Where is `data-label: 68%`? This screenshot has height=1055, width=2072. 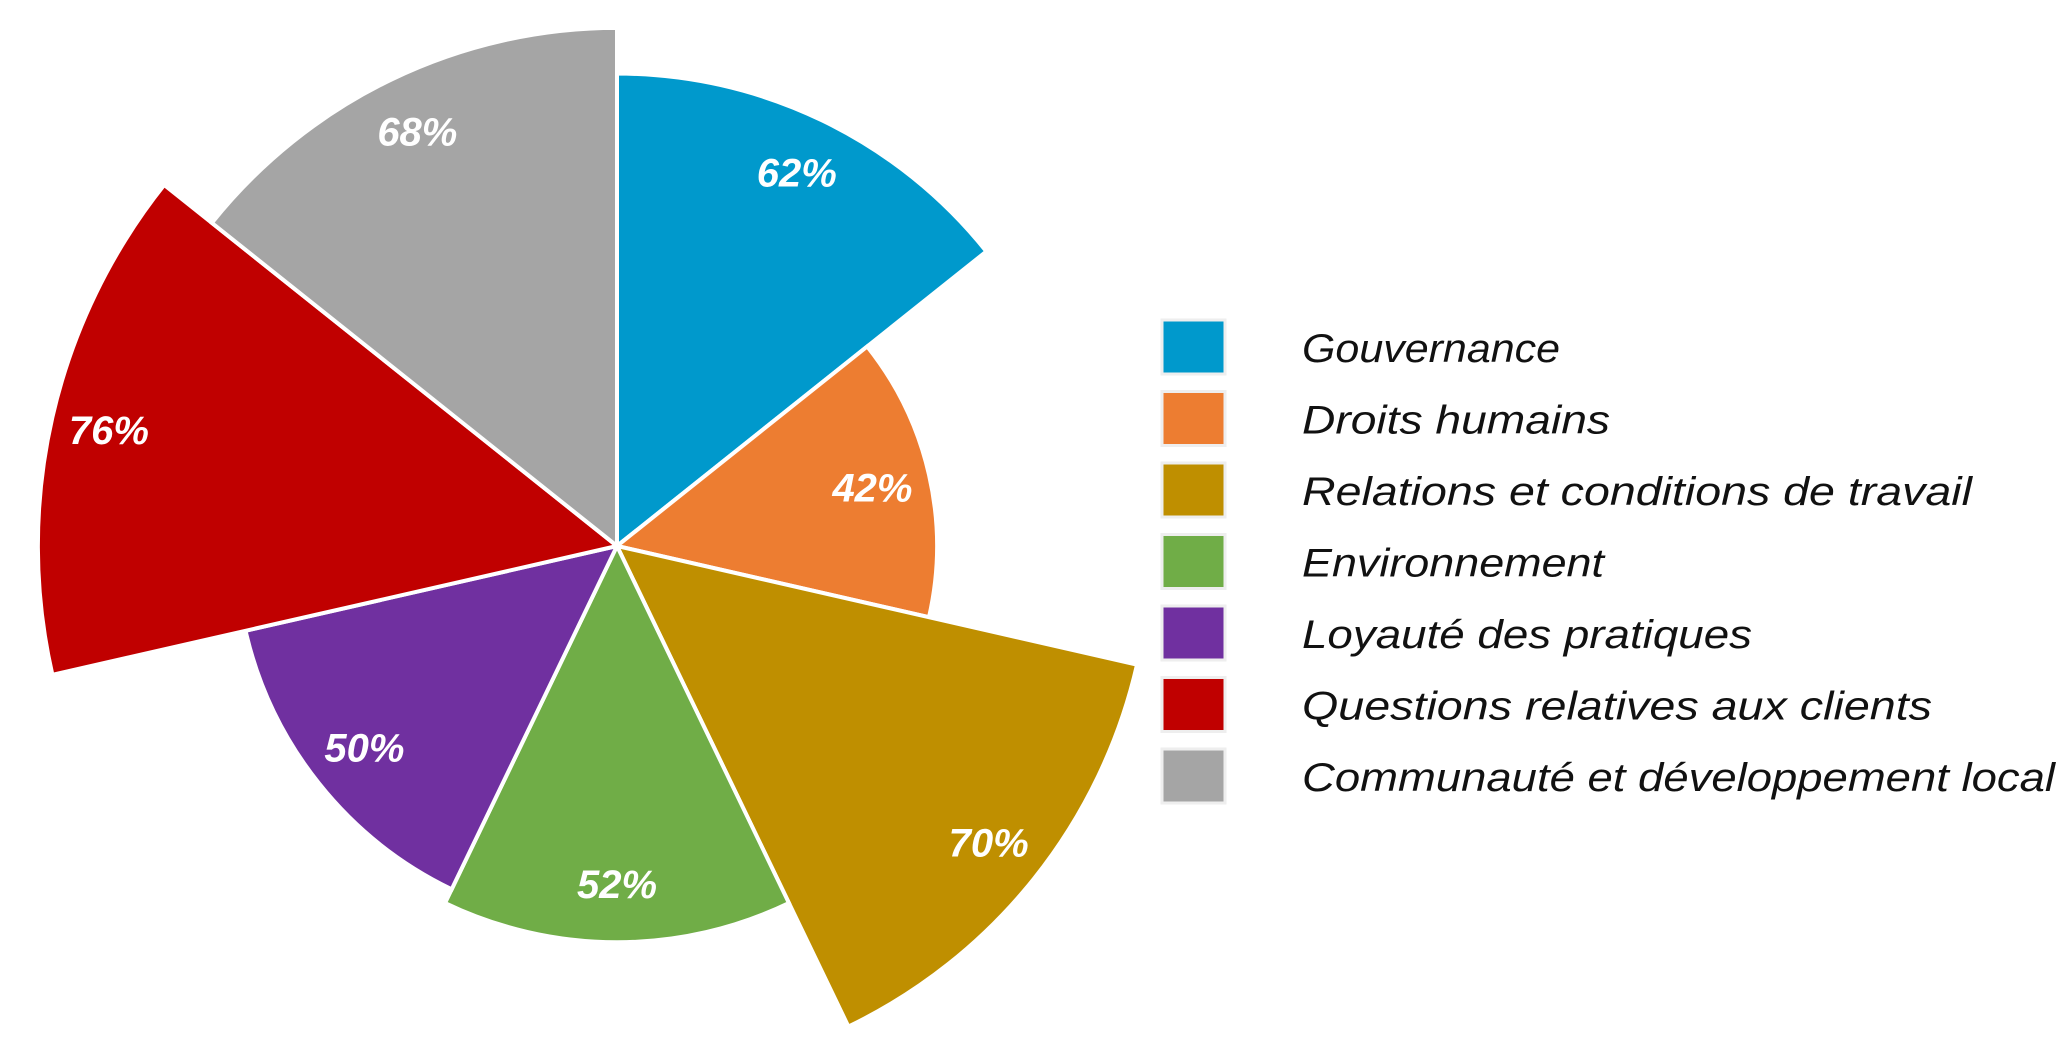 data-label: 68% is located at coordinates (417, 132).